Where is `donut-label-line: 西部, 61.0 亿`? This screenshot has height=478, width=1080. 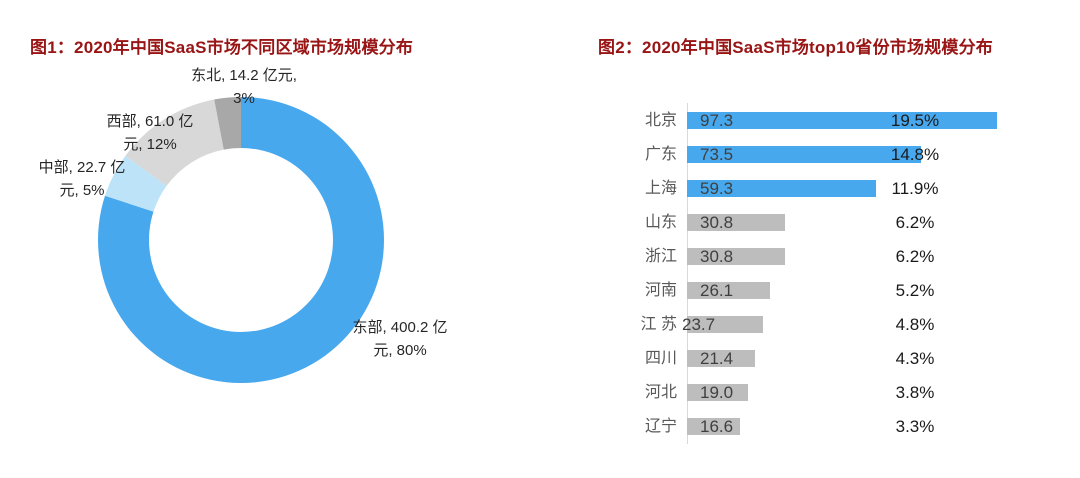
donut-label-line: 西部, 61.0 亿 is located at coordinates (150, 121).